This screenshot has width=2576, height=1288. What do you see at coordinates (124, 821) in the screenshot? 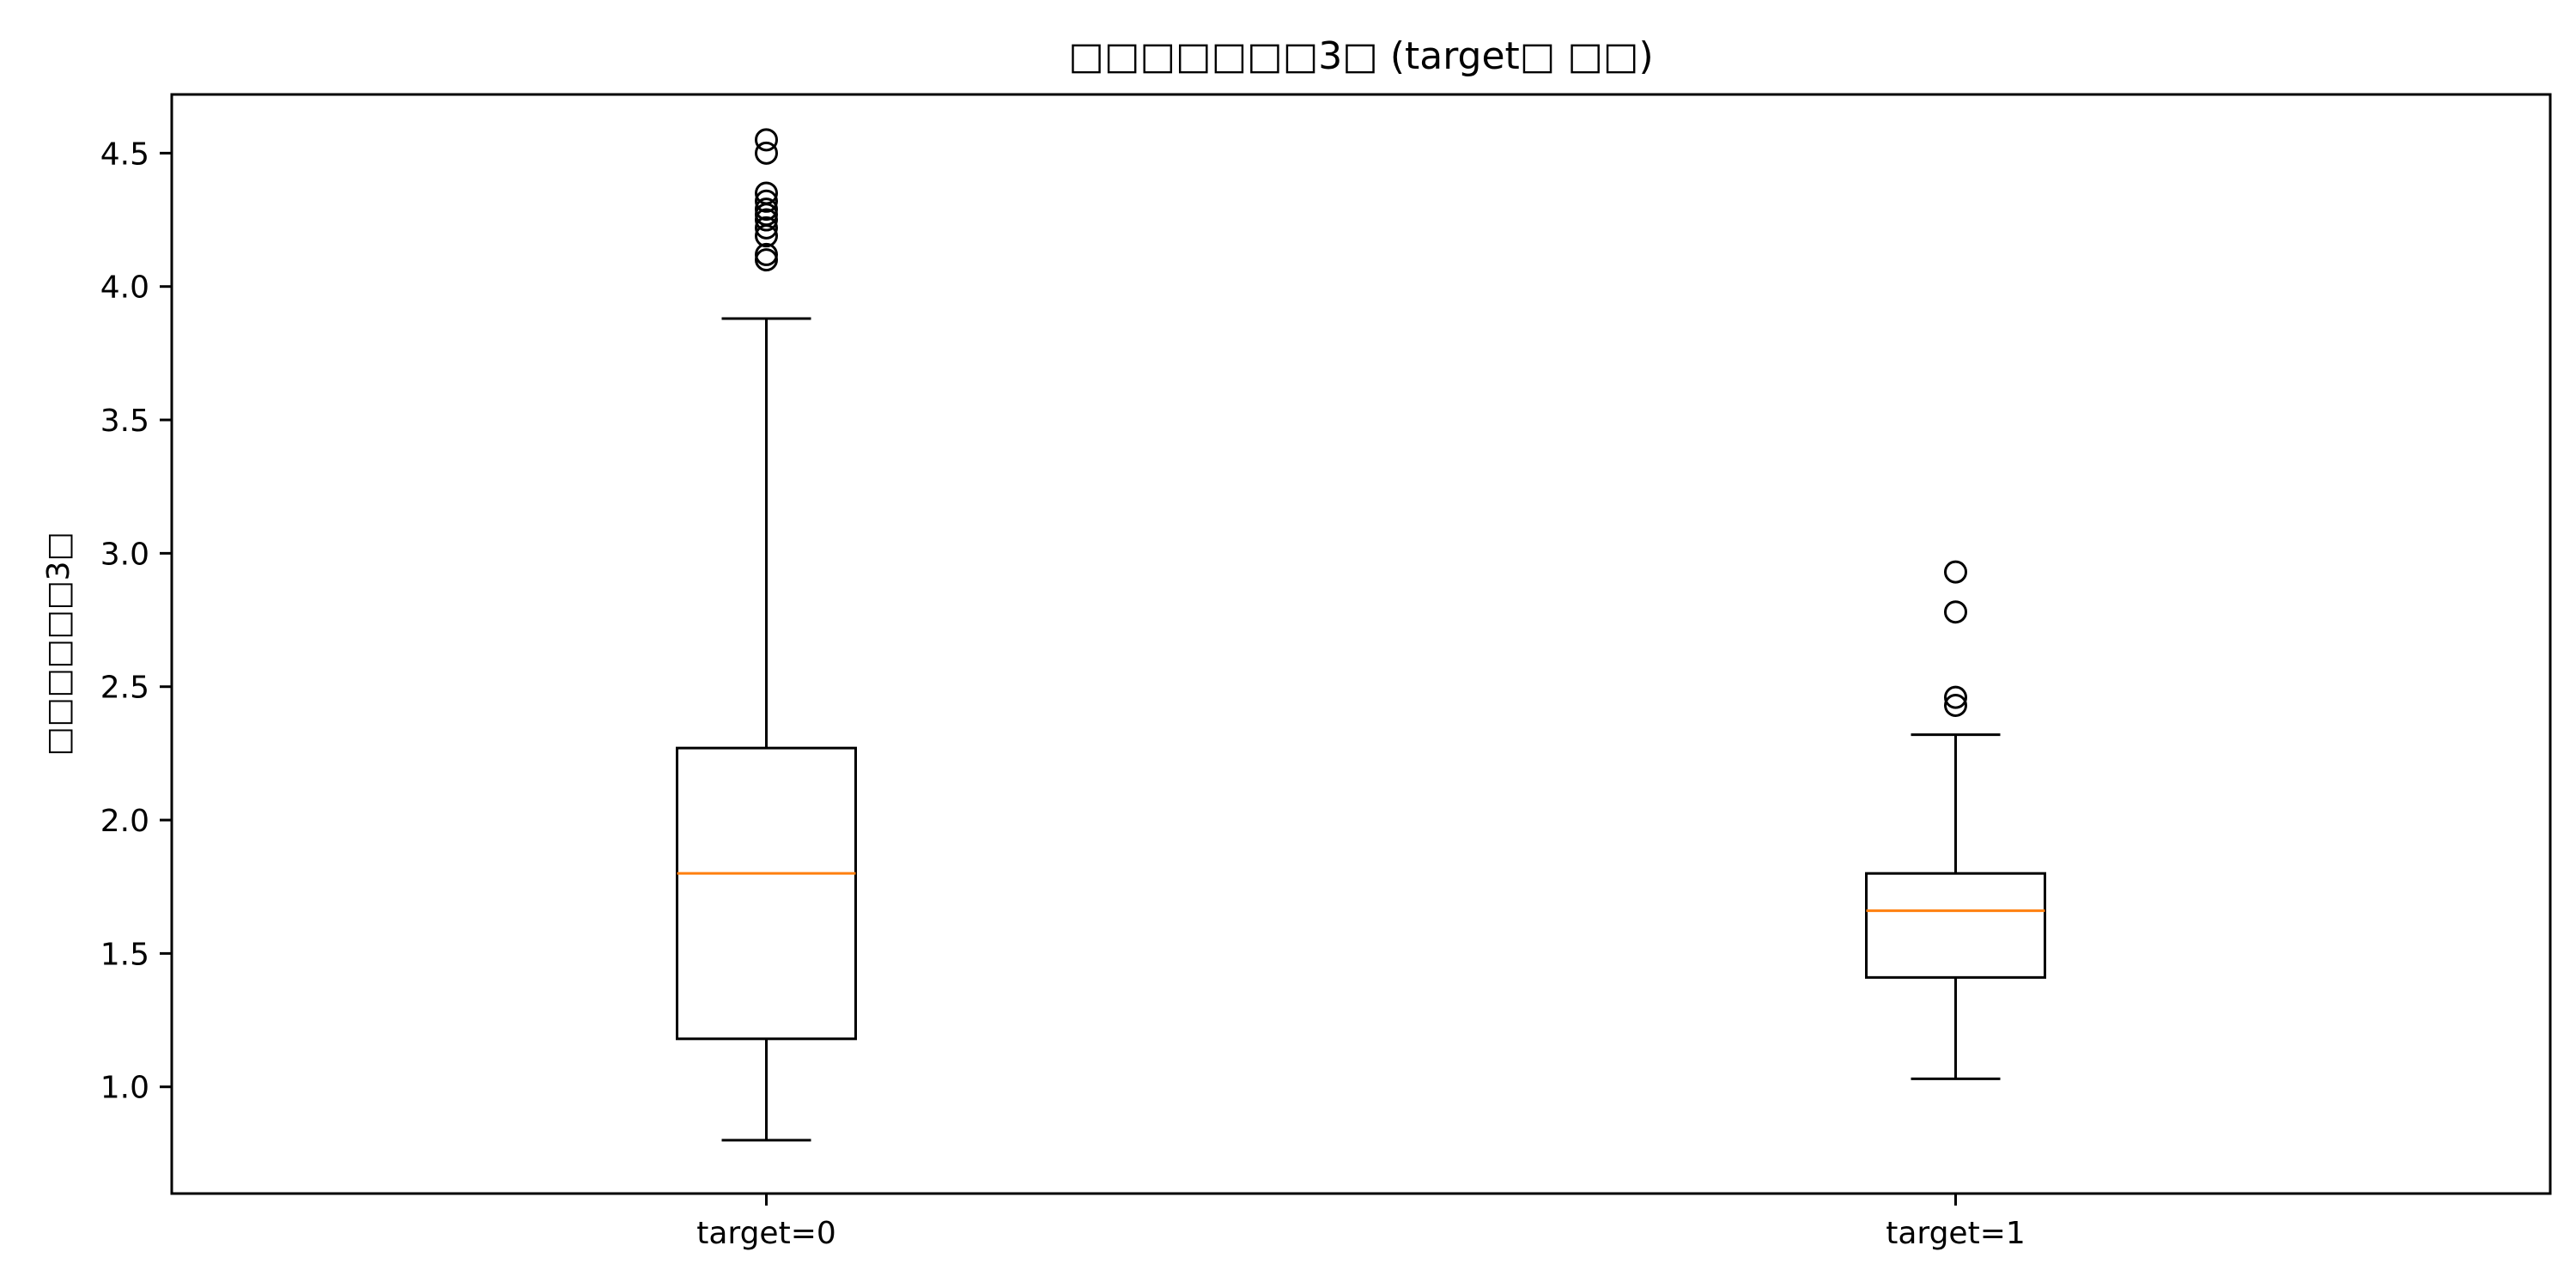
I see `y-tick-label: 2.0` at bounding box center [124, 821].